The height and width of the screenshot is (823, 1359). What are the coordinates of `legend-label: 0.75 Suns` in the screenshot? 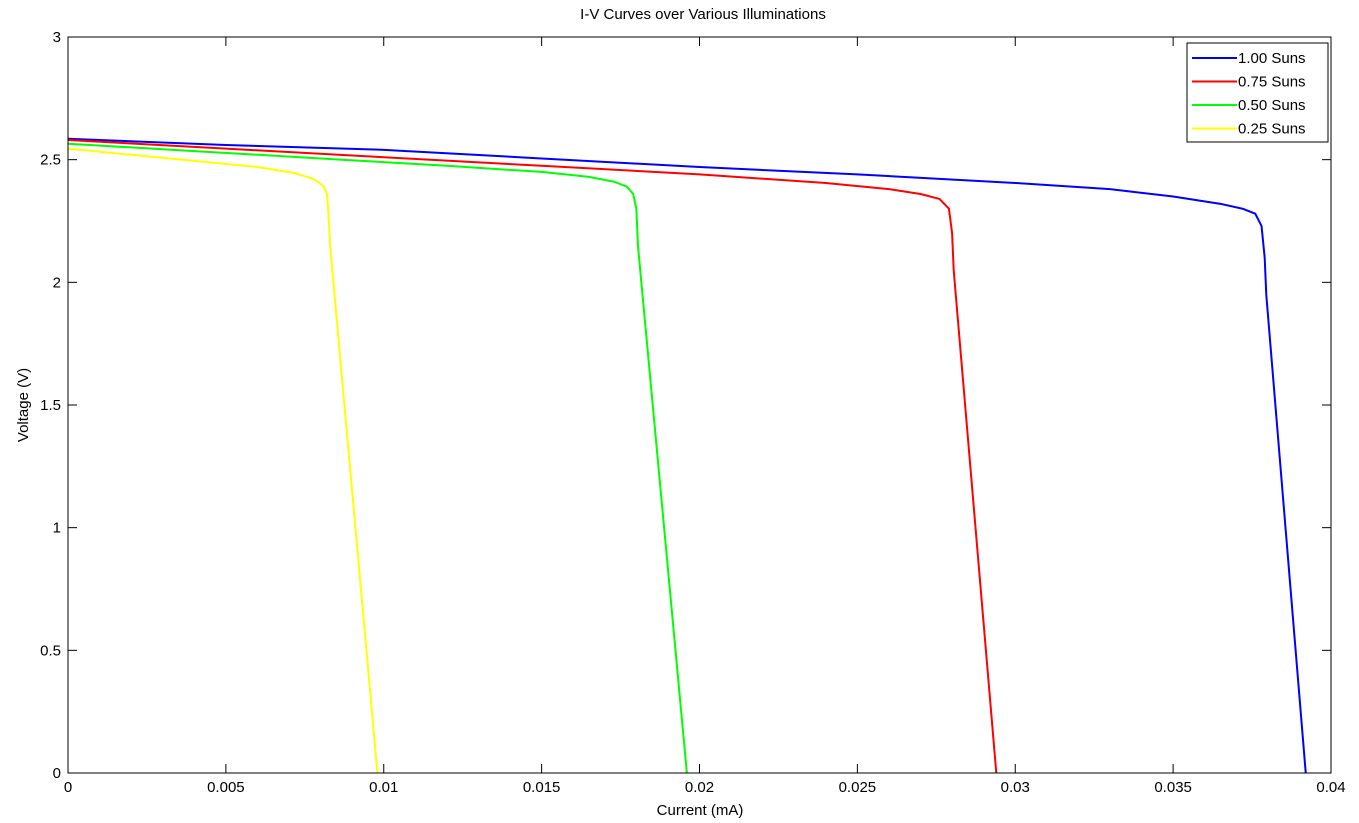 It's located at (1272, 82).